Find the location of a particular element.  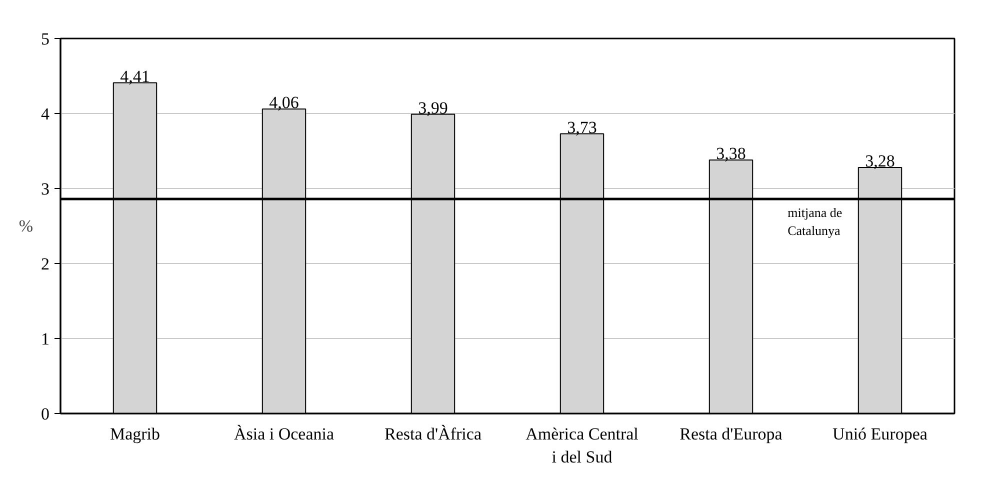

x-tick-label: Resta d'Àfrica is located at coordinates (433, 434).